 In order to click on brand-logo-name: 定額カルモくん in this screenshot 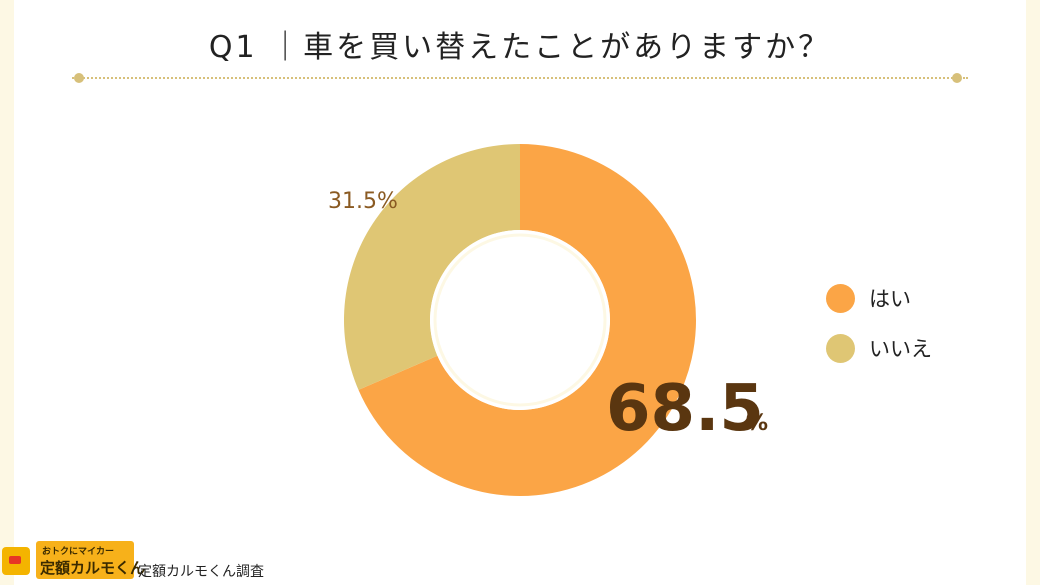, I will do `click(93, 568)`.